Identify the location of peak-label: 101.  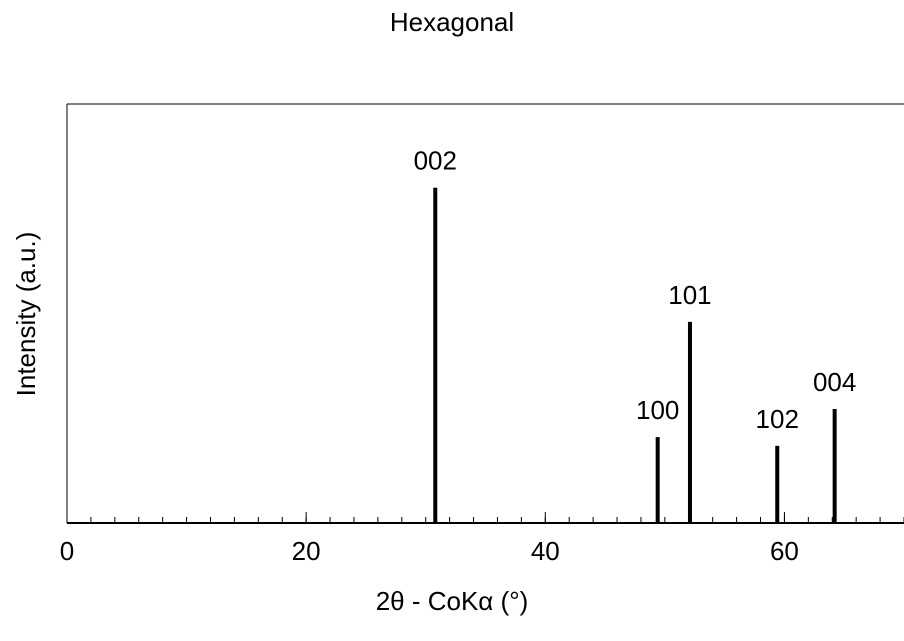
(689, 295).